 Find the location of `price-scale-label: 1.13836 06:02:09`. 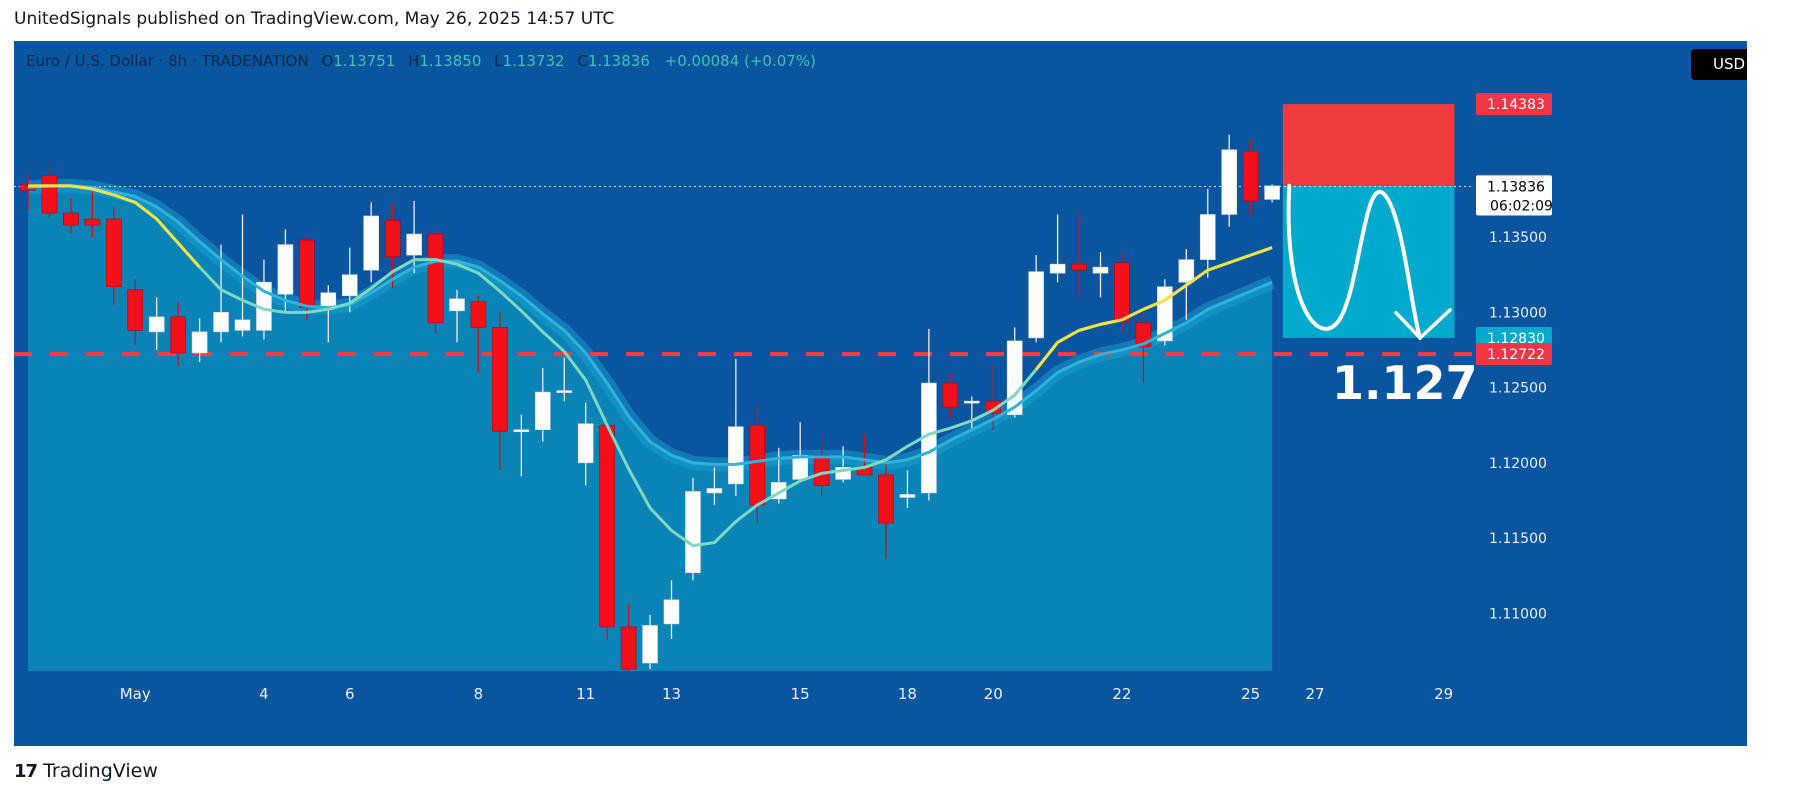

price-scale-label: 1.13836 06:02:09 is located at coordinates (1514, 195).